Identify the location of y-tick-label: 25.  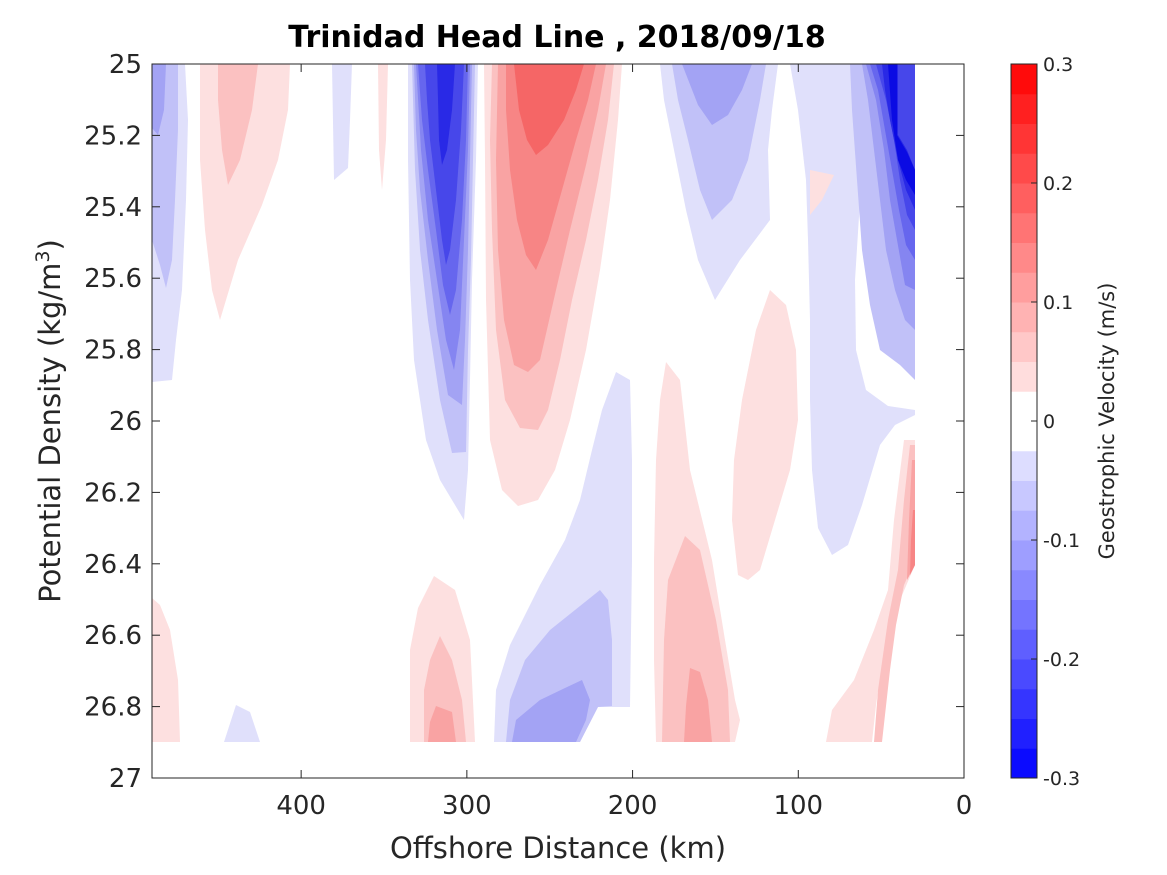
(125, 65).